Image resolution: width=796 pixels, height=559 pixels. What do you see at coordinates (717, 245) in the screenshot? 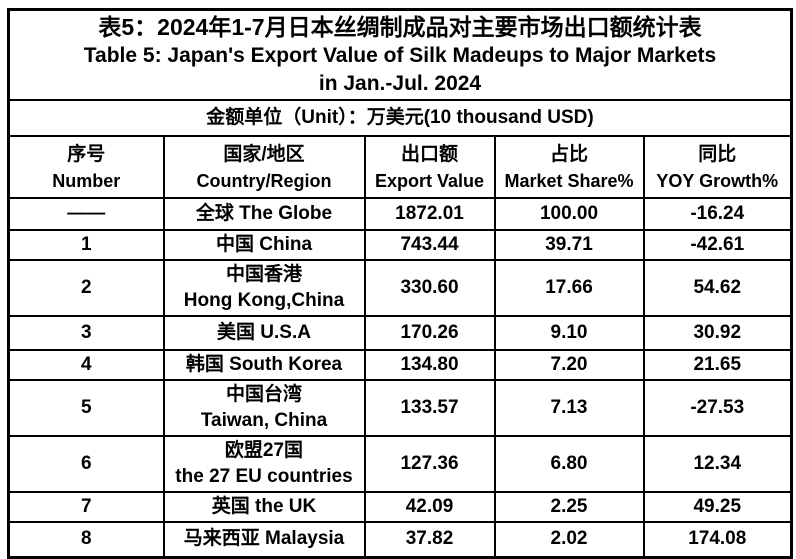
I see `cell-yoy-growth: -42.61` at bounding box center [717, 245].